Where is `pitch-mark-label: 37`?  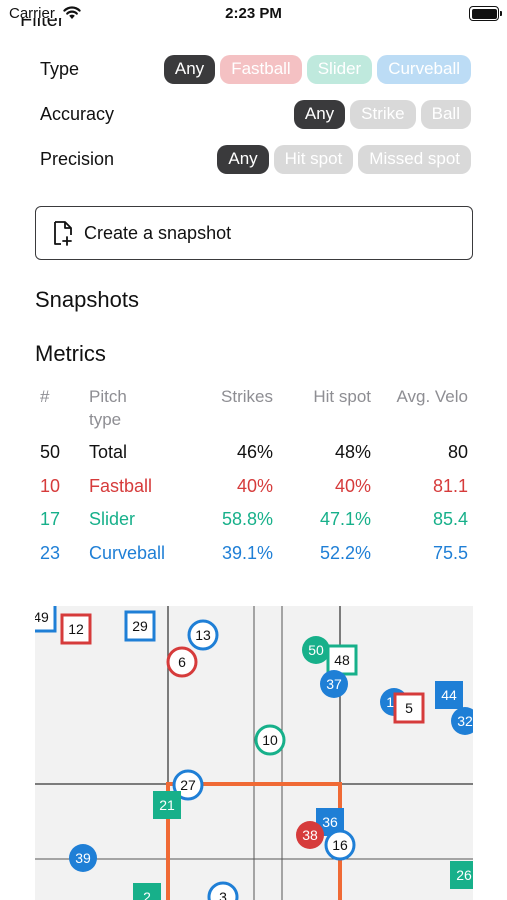
pitch-mark-label: 37 is located at coordinates (334, 684).